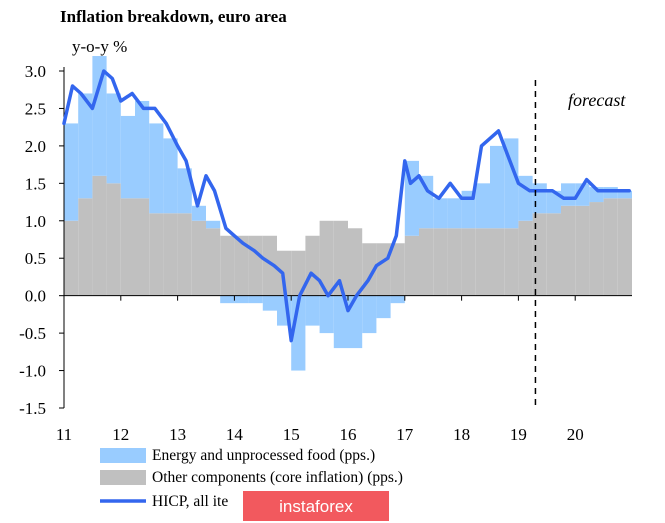 Image resolution: width=665 pixels, height=523 pixels. Describe the element at coordinates (190, 501) in the screenshot. I see `legend-label-hicp: HICP, all ite` at that location.